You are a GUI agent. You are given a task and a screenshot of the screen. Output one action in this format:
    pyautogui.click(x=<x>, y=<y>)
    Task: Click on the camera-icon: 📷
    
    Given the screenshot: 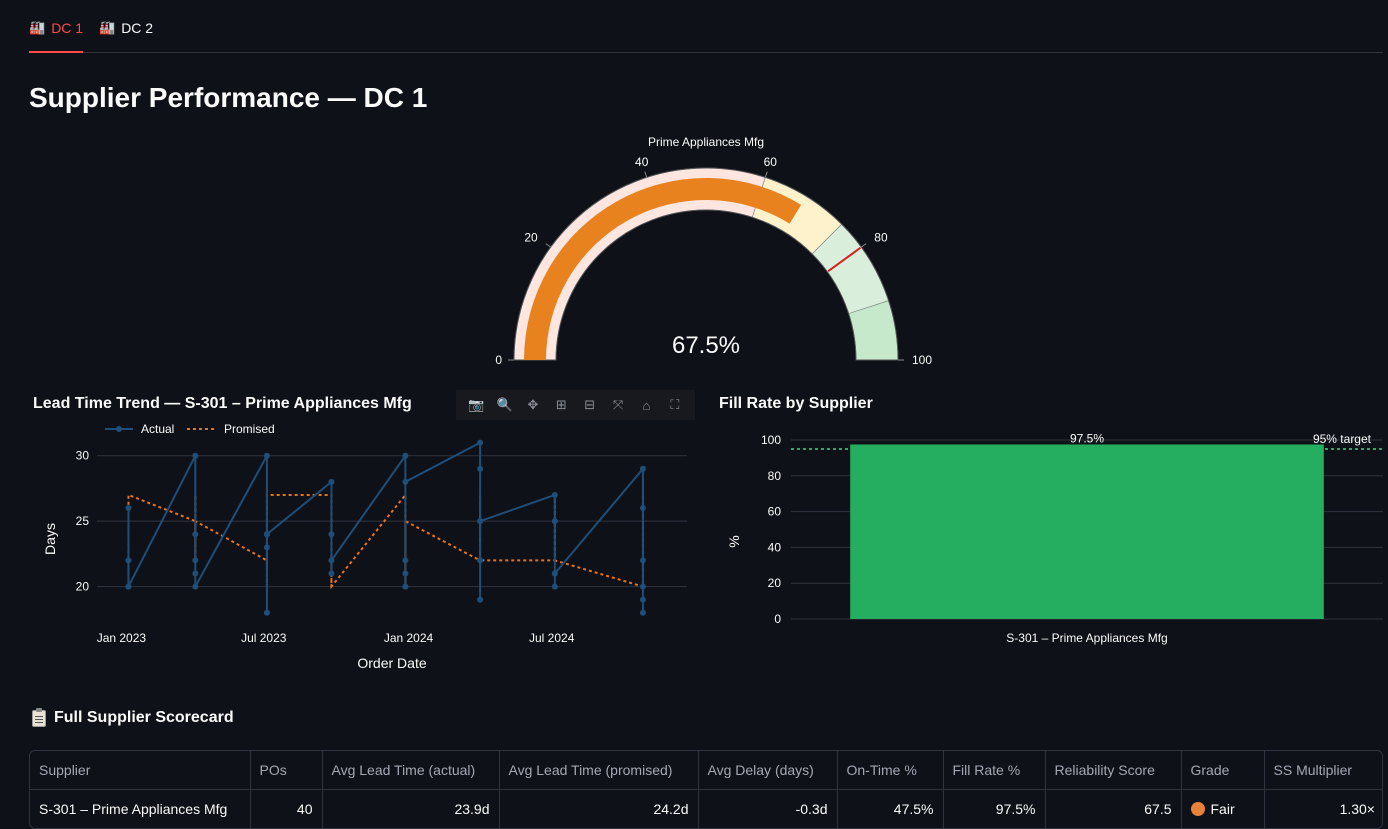 What is the action you would take?
    pyautogui.click(x=476, y=404)
    